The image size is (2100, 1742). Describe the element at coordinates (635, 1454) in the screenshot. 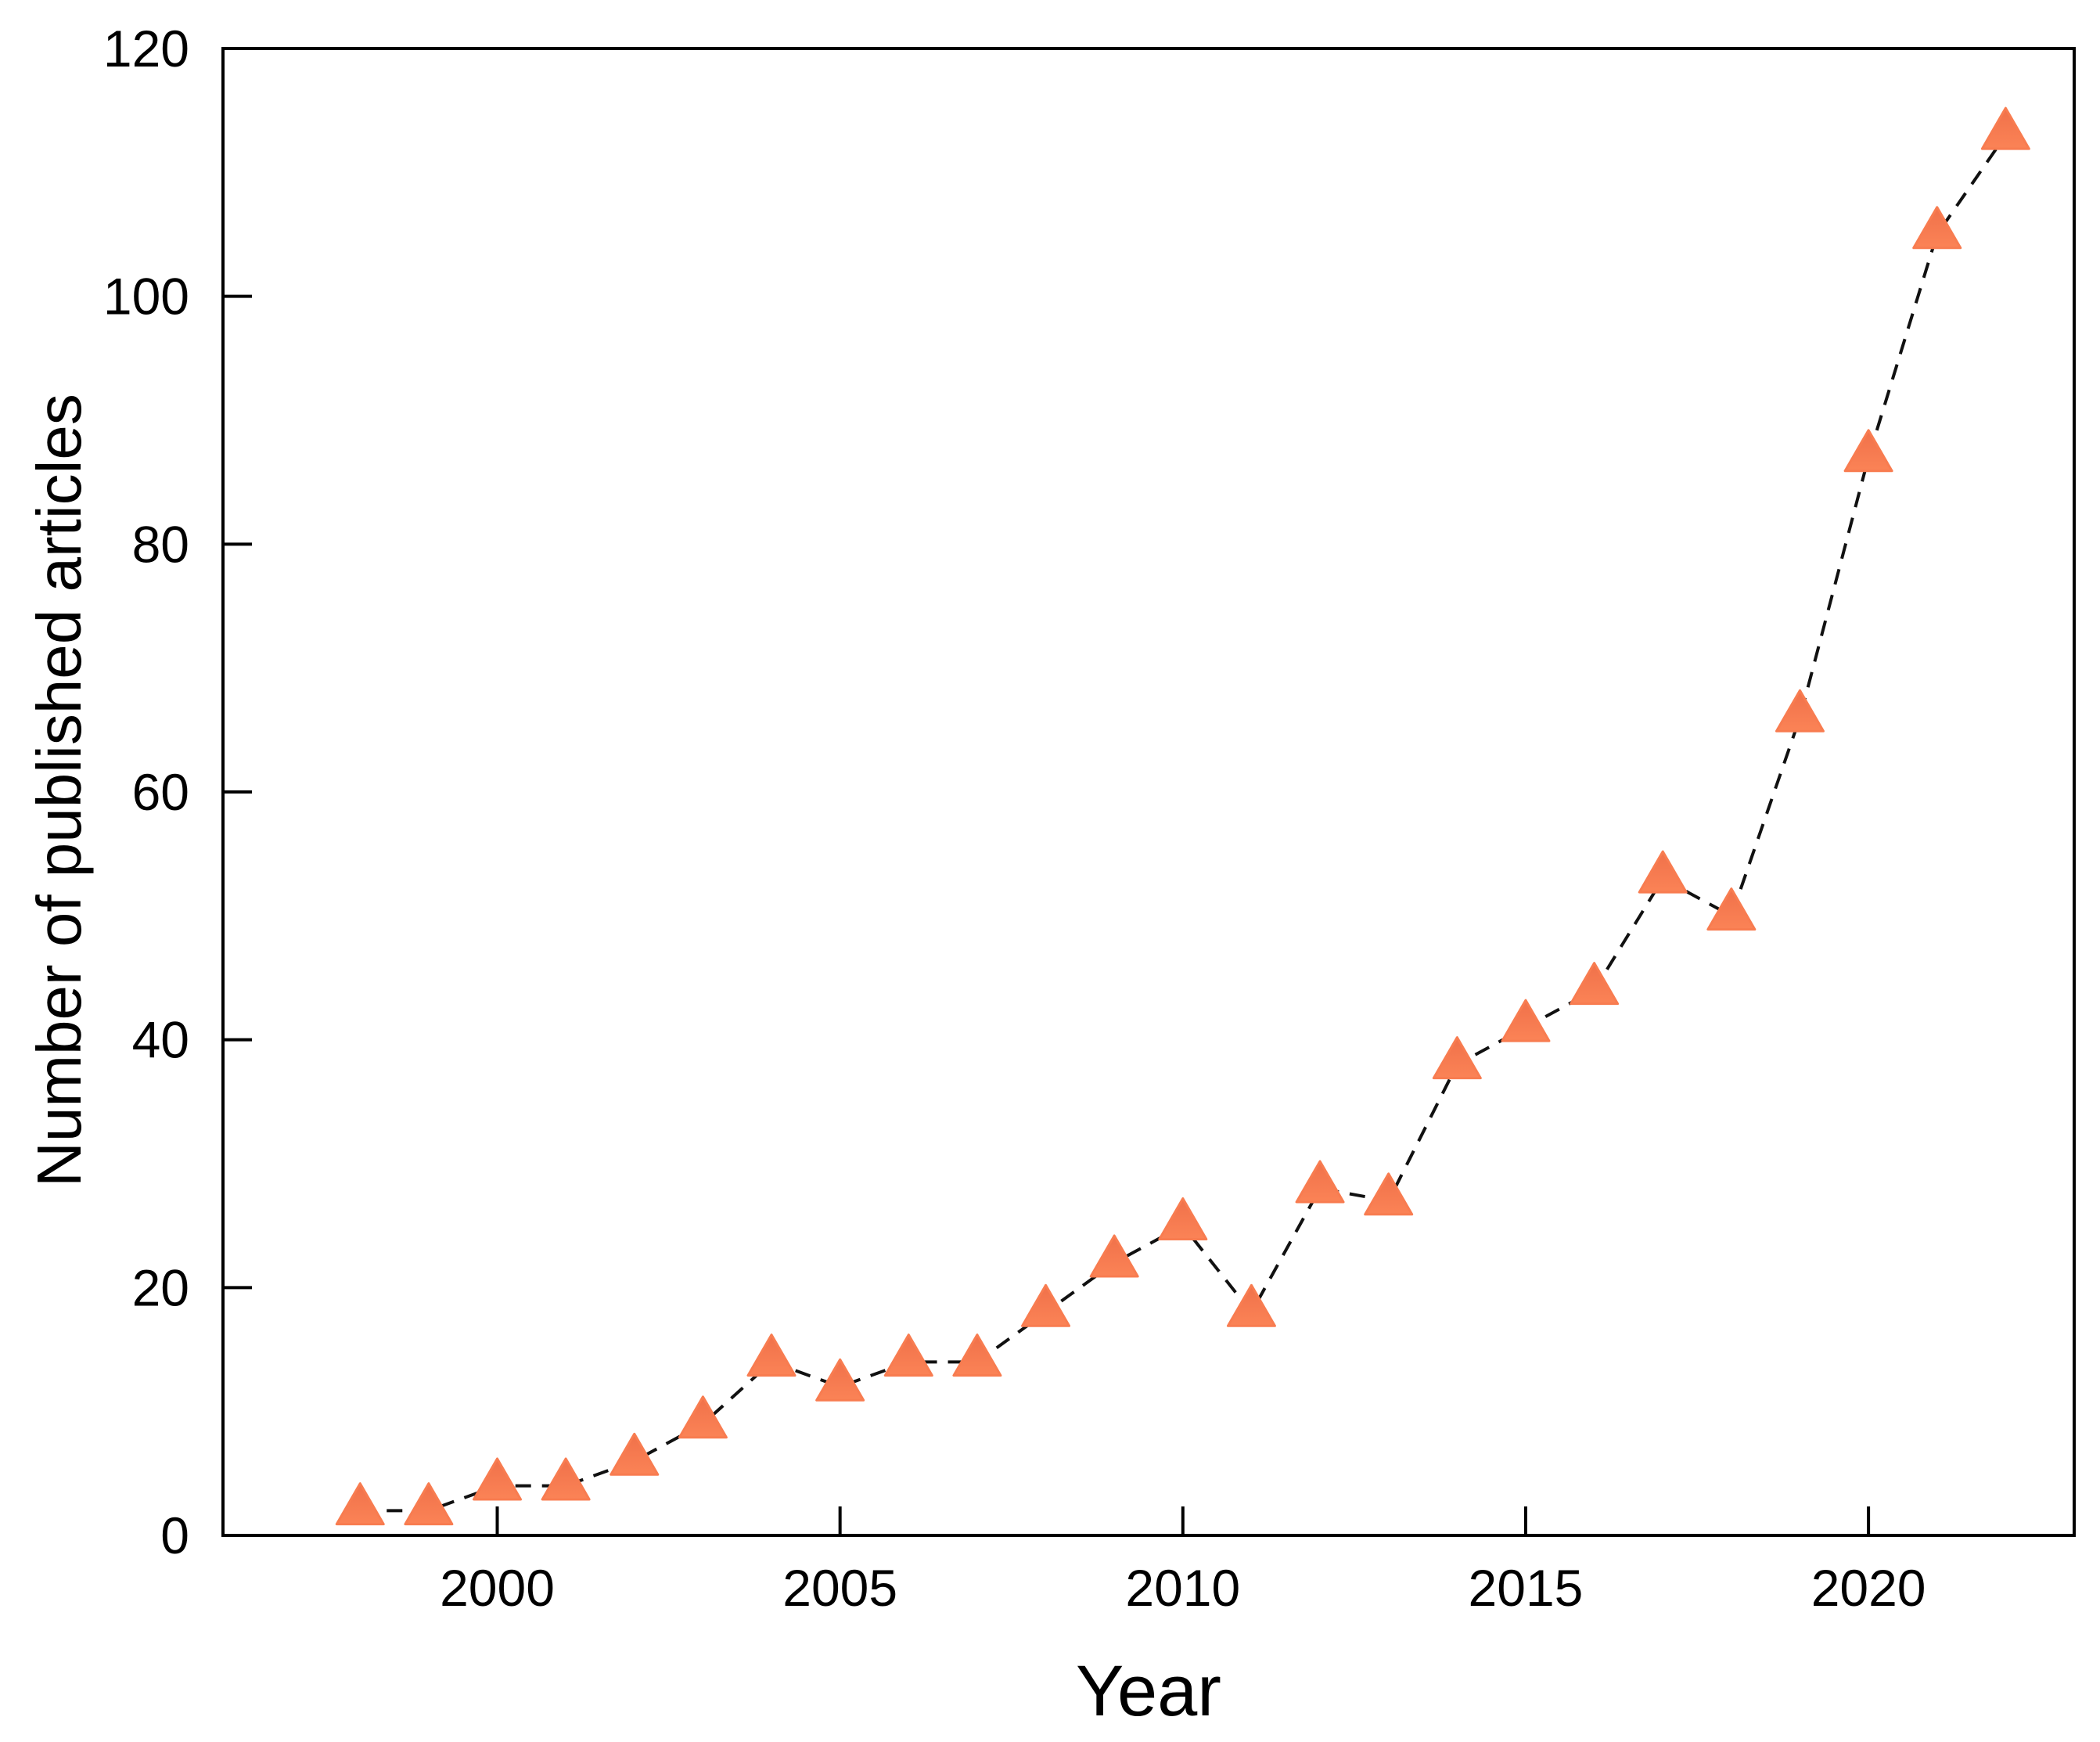

I see `data-point-2002` at that location.